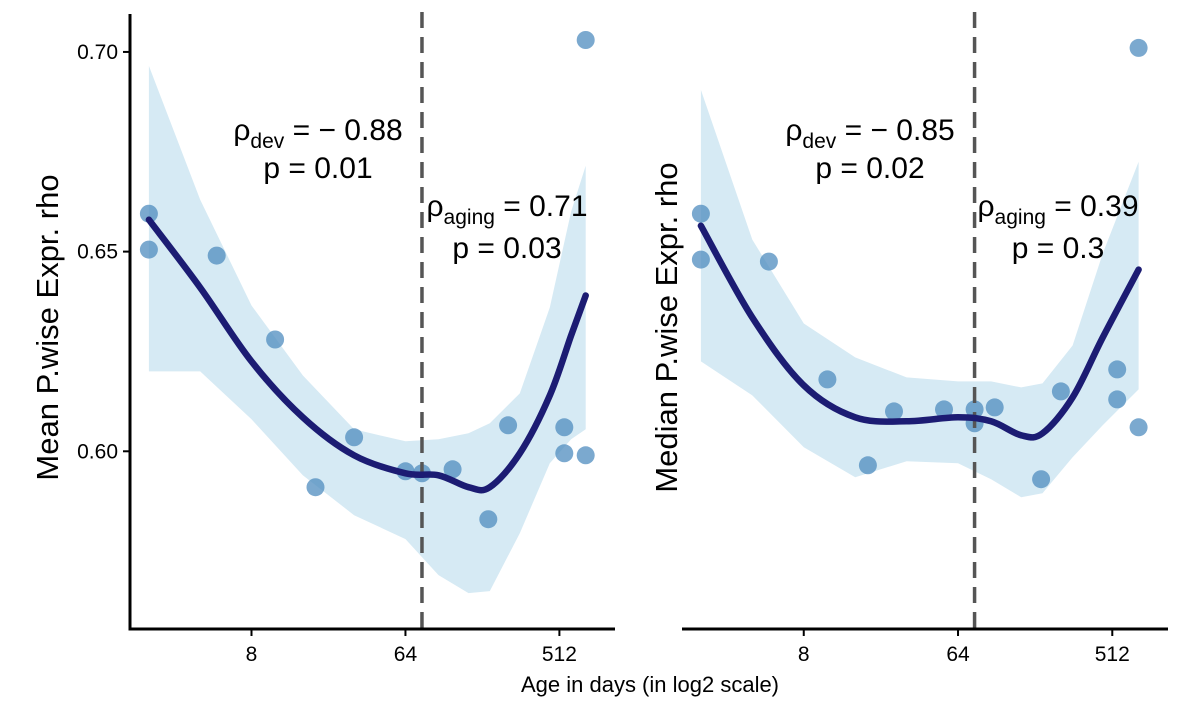 The height and width of the screenshot is (708, 1181). Describe the element at coordinates (869, 133) in the screenshot. I see `rho-annotation: ρdev = − 0.85` at that location.